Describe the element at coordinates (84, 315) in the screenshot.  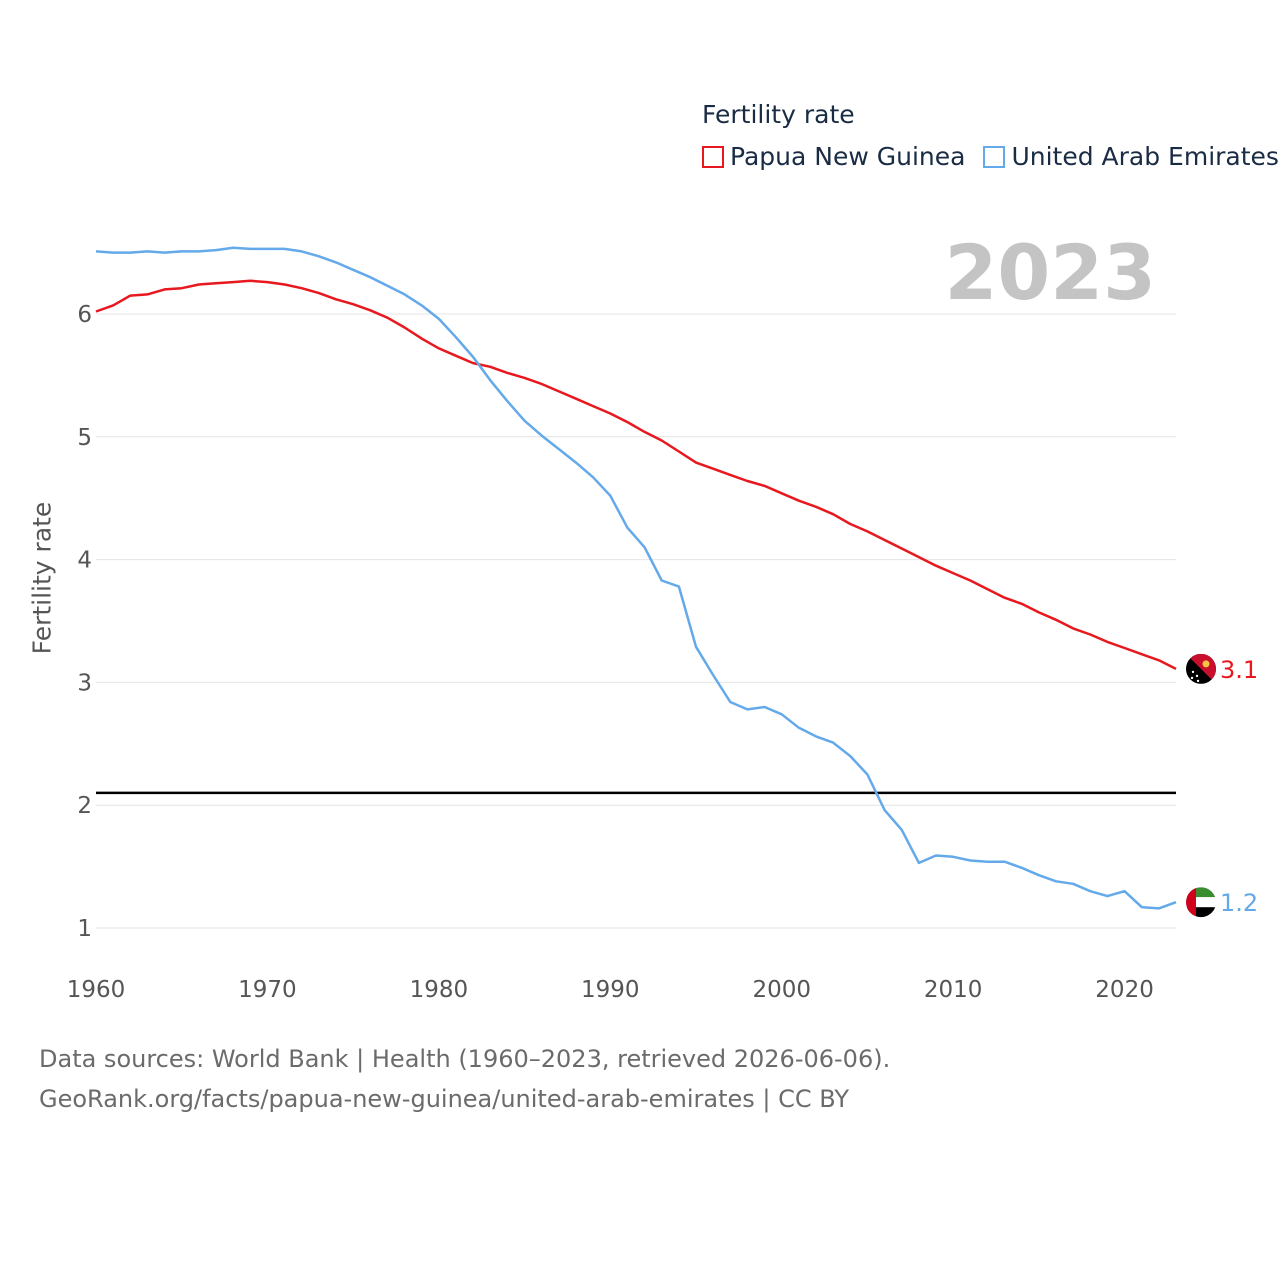
I see `y-tick-label-6: 6` at that location.